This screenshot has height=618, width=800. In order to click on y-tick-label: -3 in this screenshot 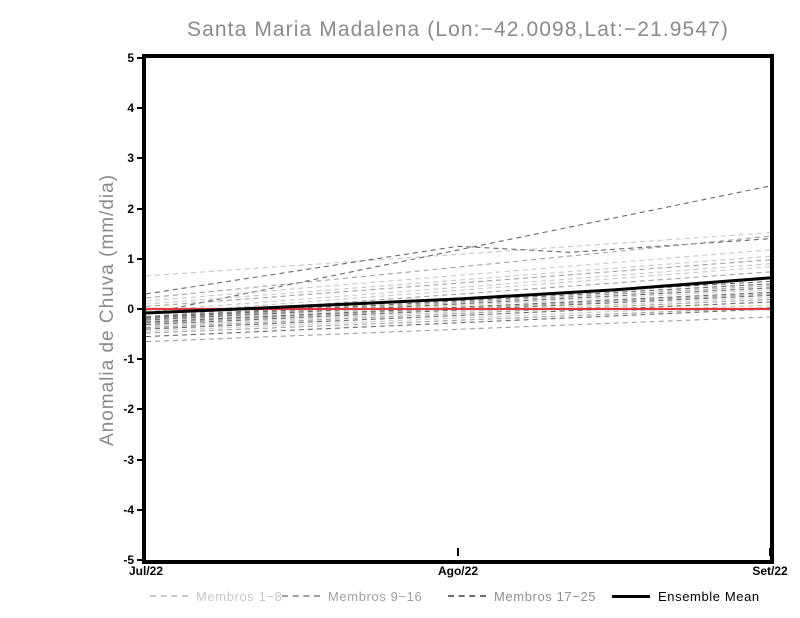, I will do `click(128, 459)`.